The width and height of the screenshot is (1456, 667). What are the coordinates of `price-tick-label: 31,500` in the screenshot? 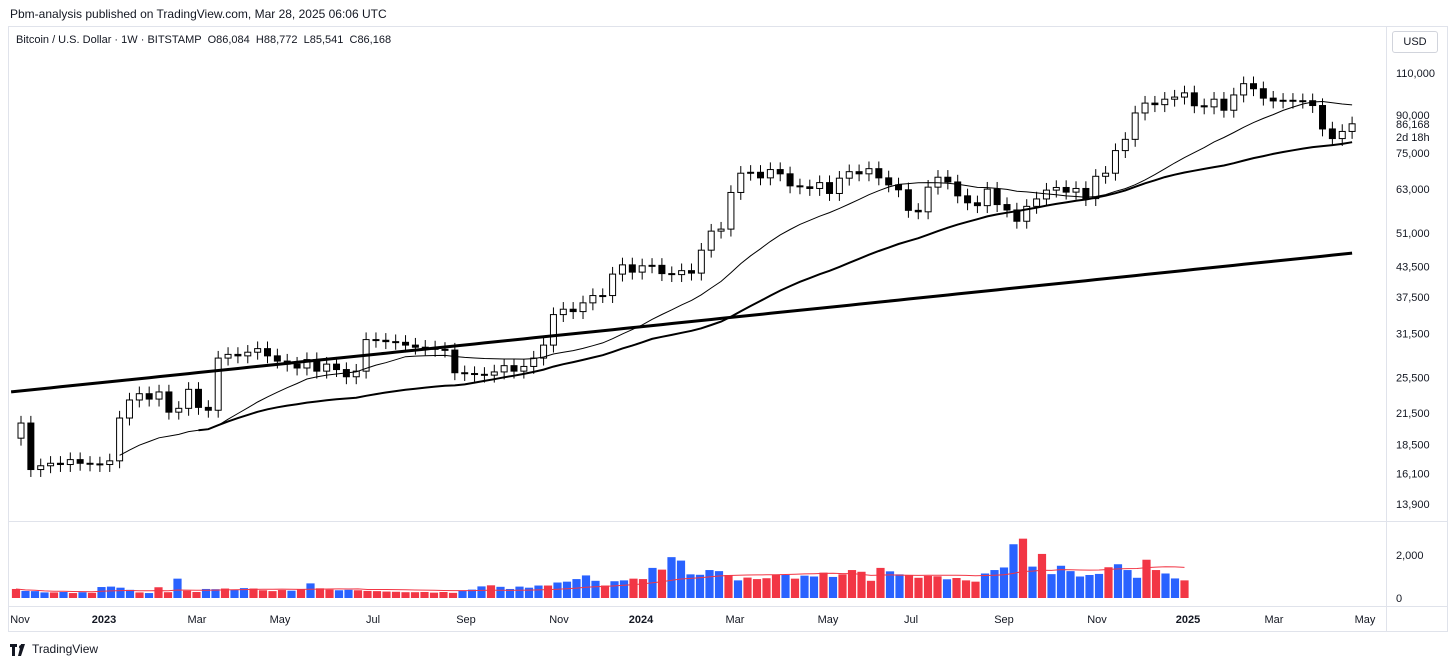 It's located at (1413, 335).